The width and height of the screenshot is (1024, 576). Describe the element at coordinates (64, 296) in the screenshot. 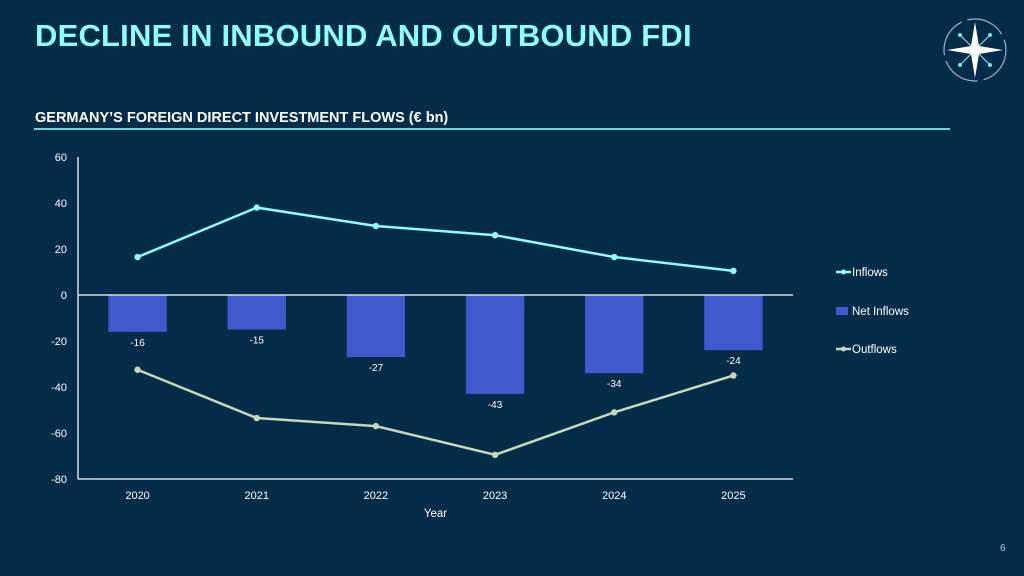

I see `y-tick-label: 0` at that location.